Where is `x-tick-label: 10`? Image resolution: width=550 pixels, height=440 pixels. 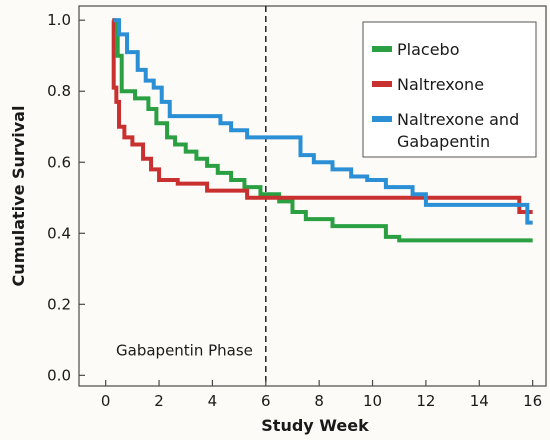 x-tick-label: 10 is located at coordinates (372, 401).